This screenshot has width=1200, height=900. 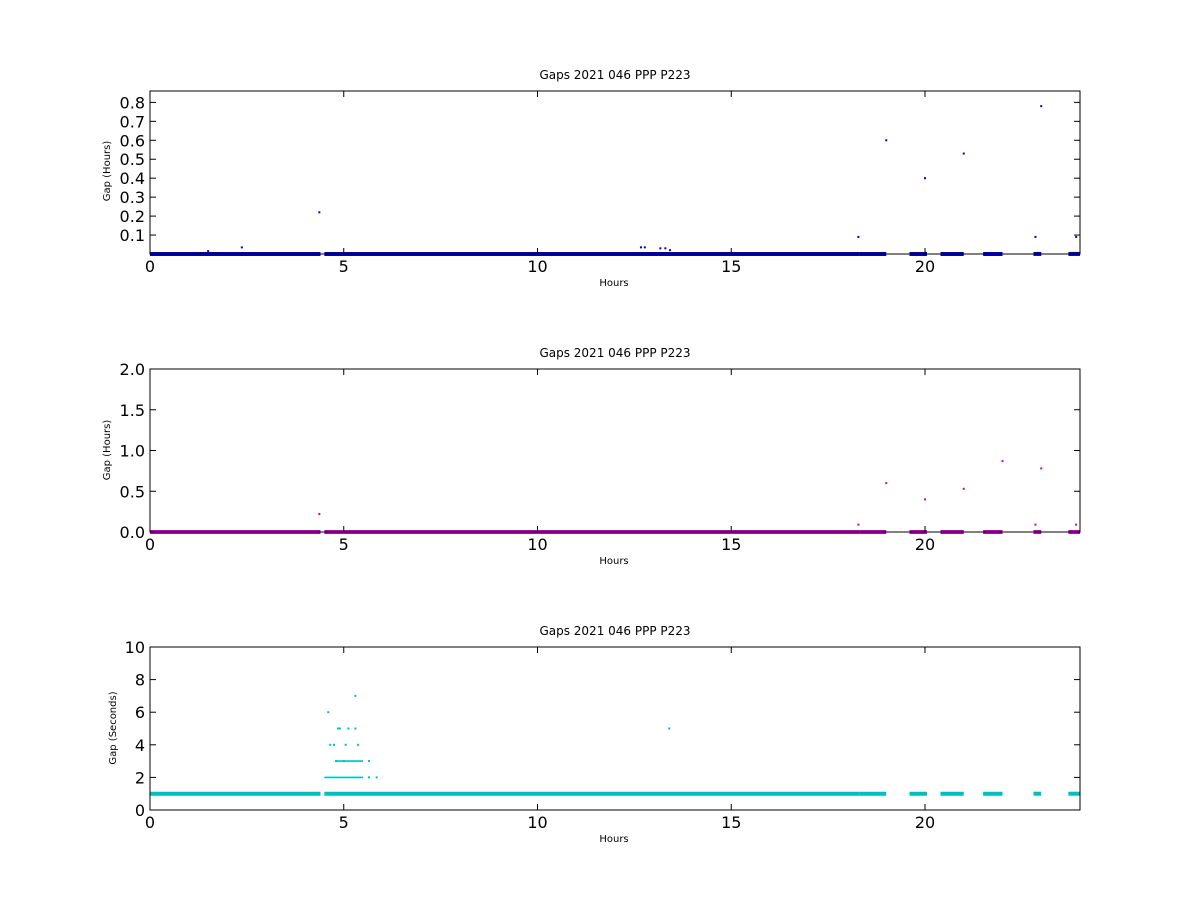 What do you see at coordinates (140, 777) in the screenshot?
I see `y-tick-label: 2` at bounding box center [140, 777].